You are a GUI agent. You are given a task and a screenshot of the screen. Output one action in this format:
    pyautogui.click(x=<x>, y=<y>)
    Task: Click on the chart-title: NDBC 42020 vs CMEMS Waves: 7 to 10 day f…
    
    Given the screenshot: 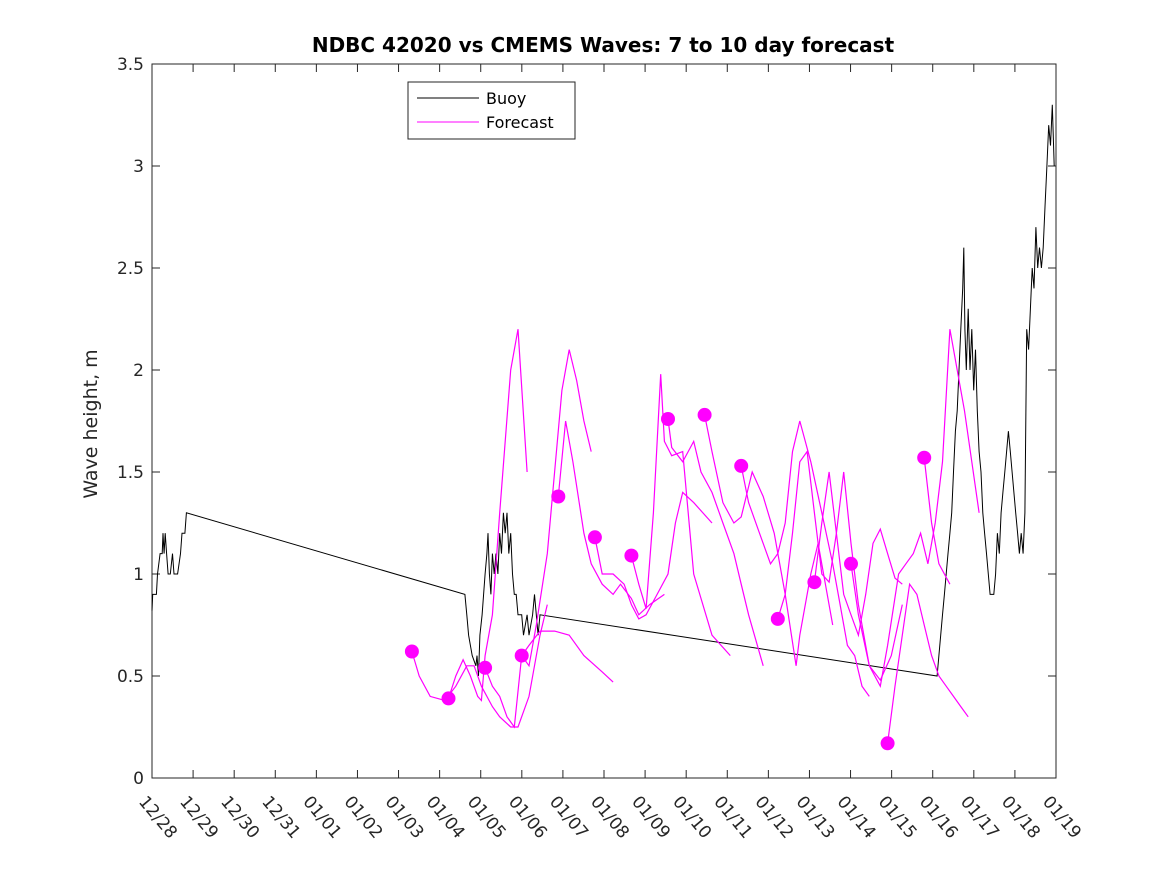 What is the action you would take?
    pyautogui.click(x=603, y=45)
    